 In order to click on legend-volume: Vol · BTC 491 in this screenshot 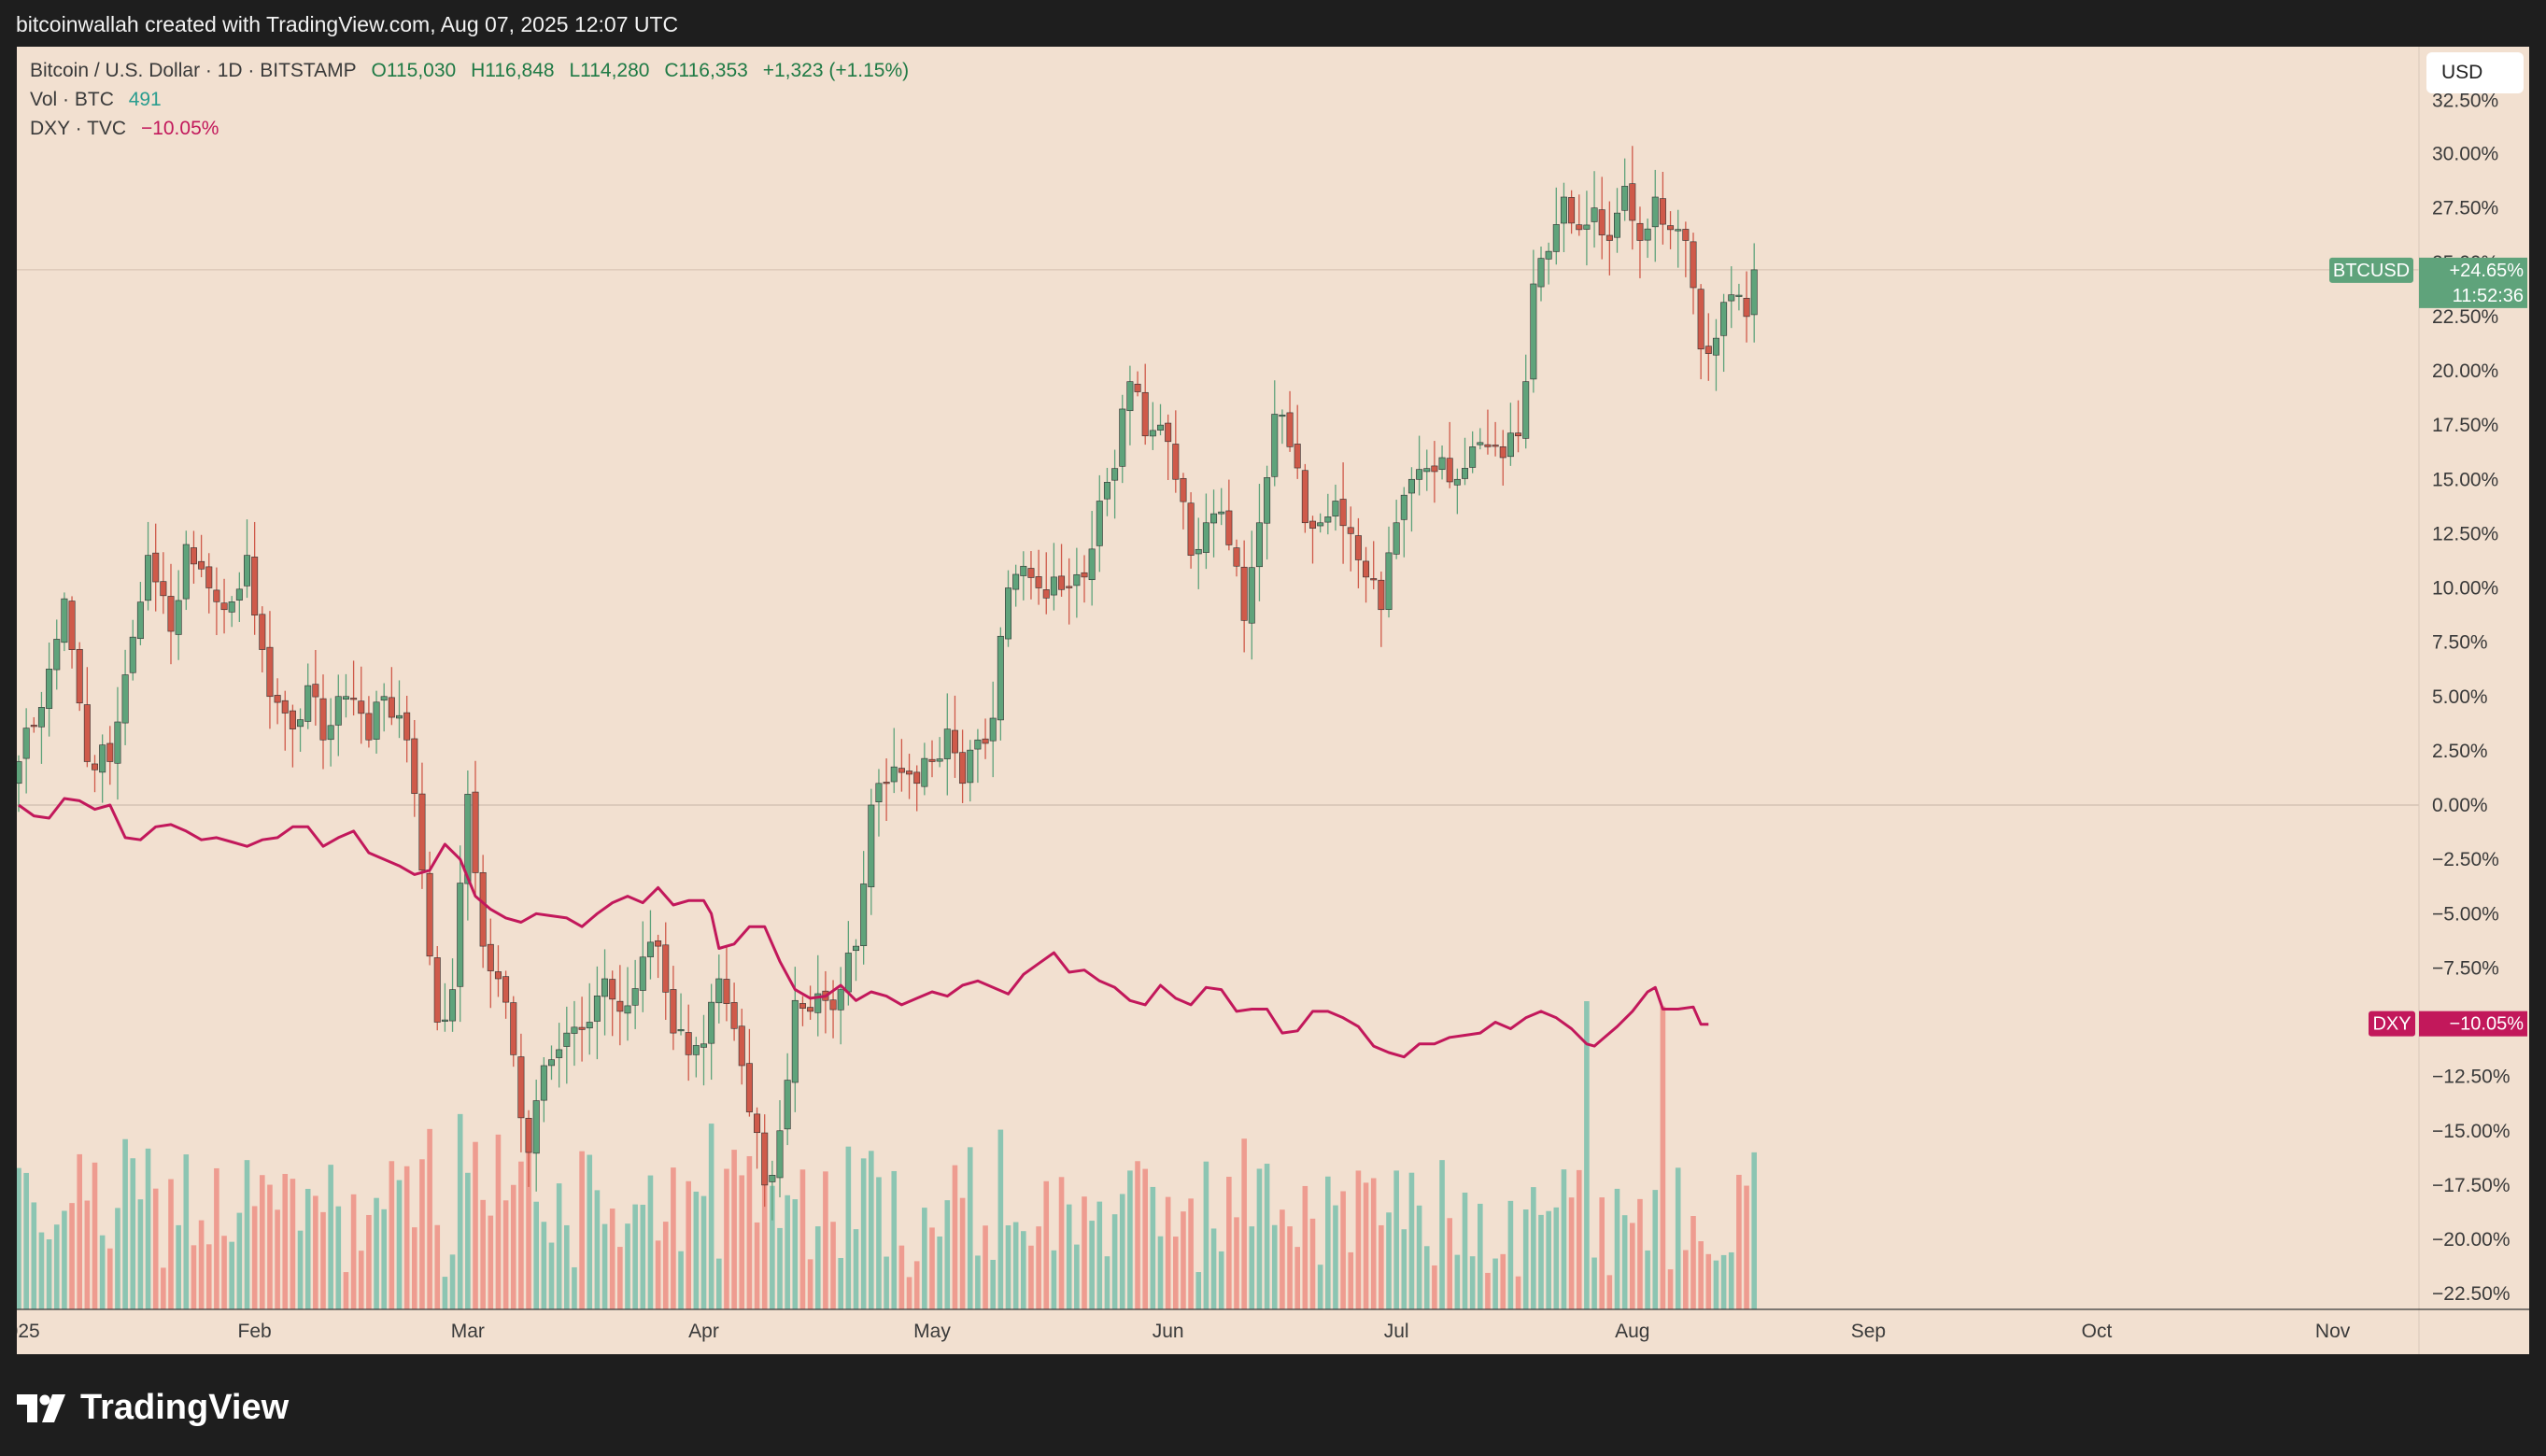, I will do `click(100, 100)`.